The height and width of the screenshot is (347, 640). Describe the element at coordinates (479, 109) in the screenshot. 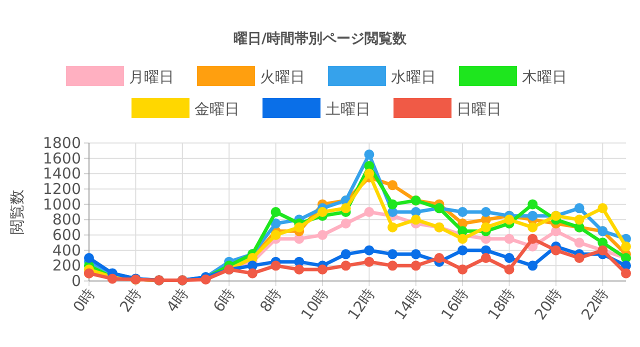

I see `legend-label: 日曜日` at that location.